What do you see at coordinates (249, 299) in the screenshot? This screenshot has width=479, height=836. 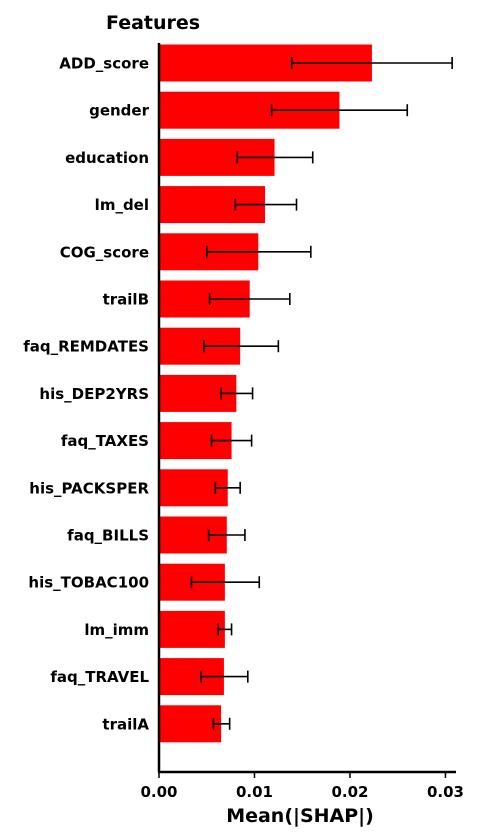 I see `errorbar-trailb` at bounding box center [249, 299].